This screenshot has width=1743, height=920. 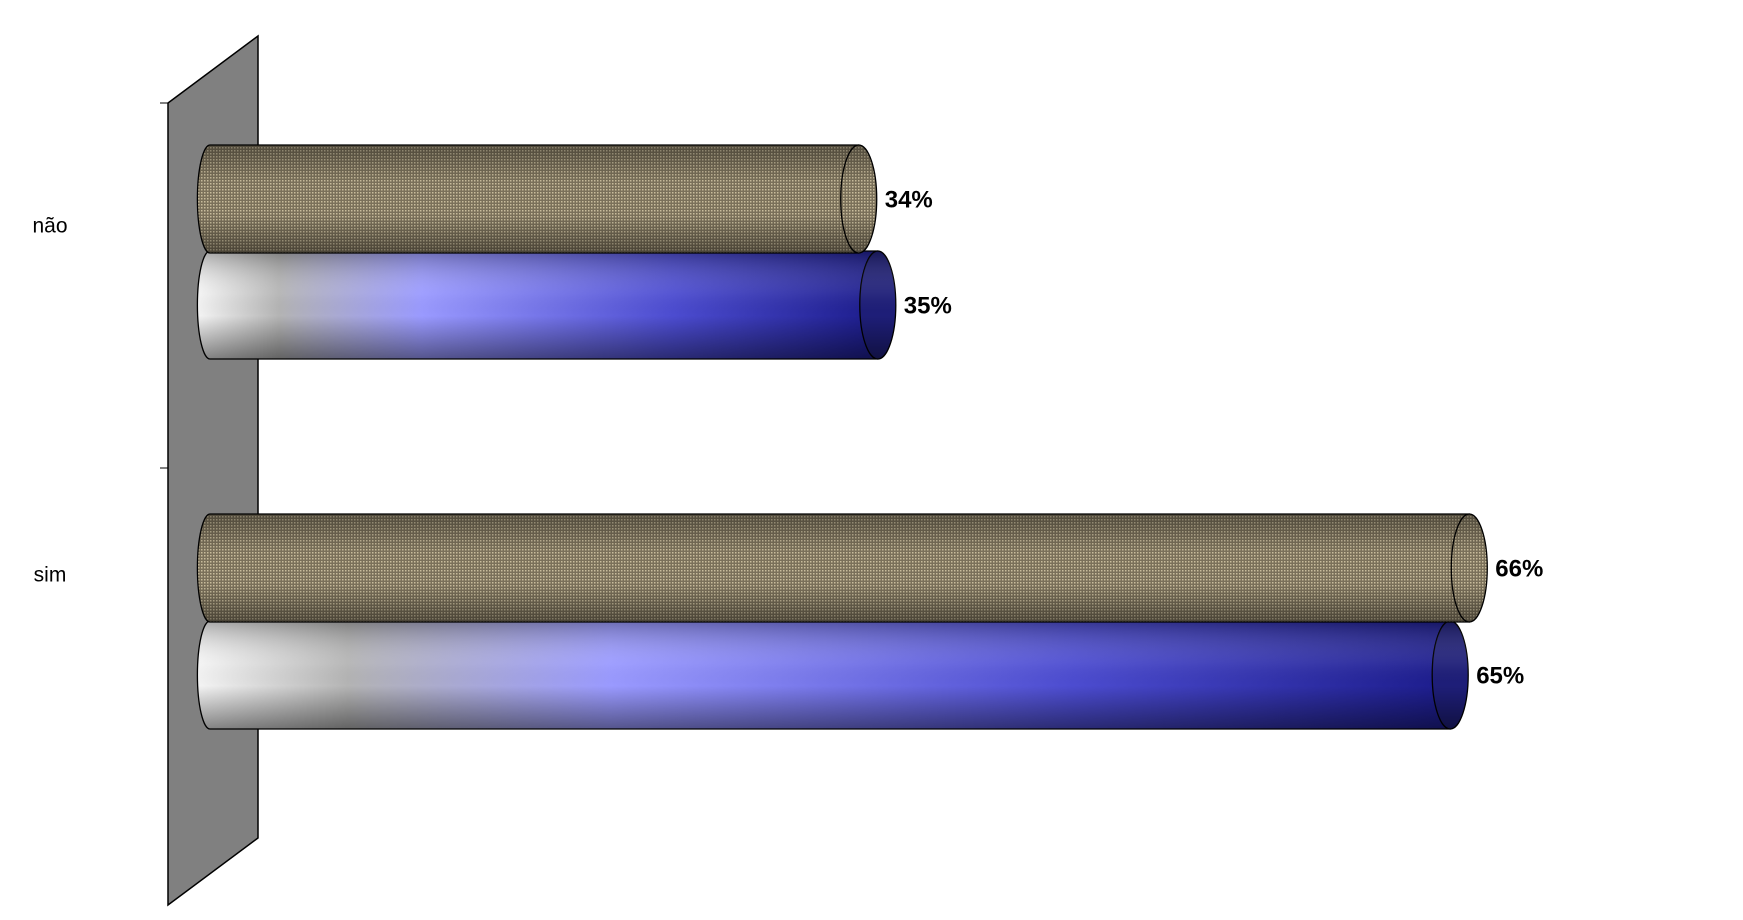 I want to click on category-label: não, so click(x=49, y=226).